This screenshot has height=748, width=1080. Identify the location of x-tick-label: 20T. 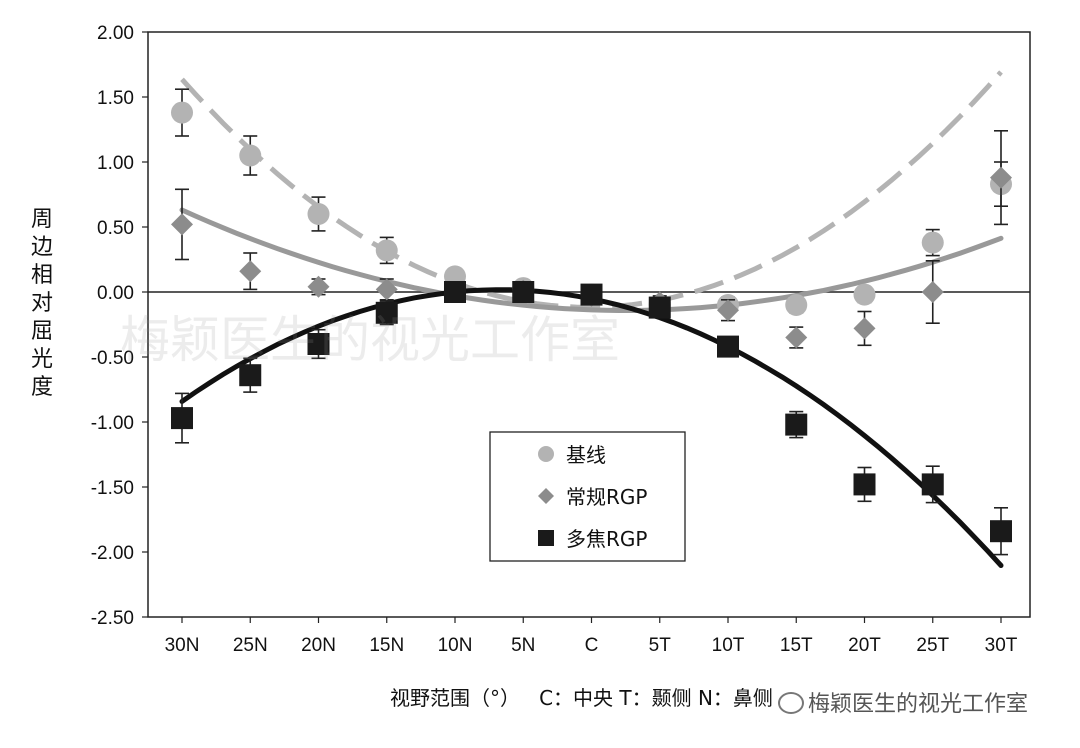
(864, 645).